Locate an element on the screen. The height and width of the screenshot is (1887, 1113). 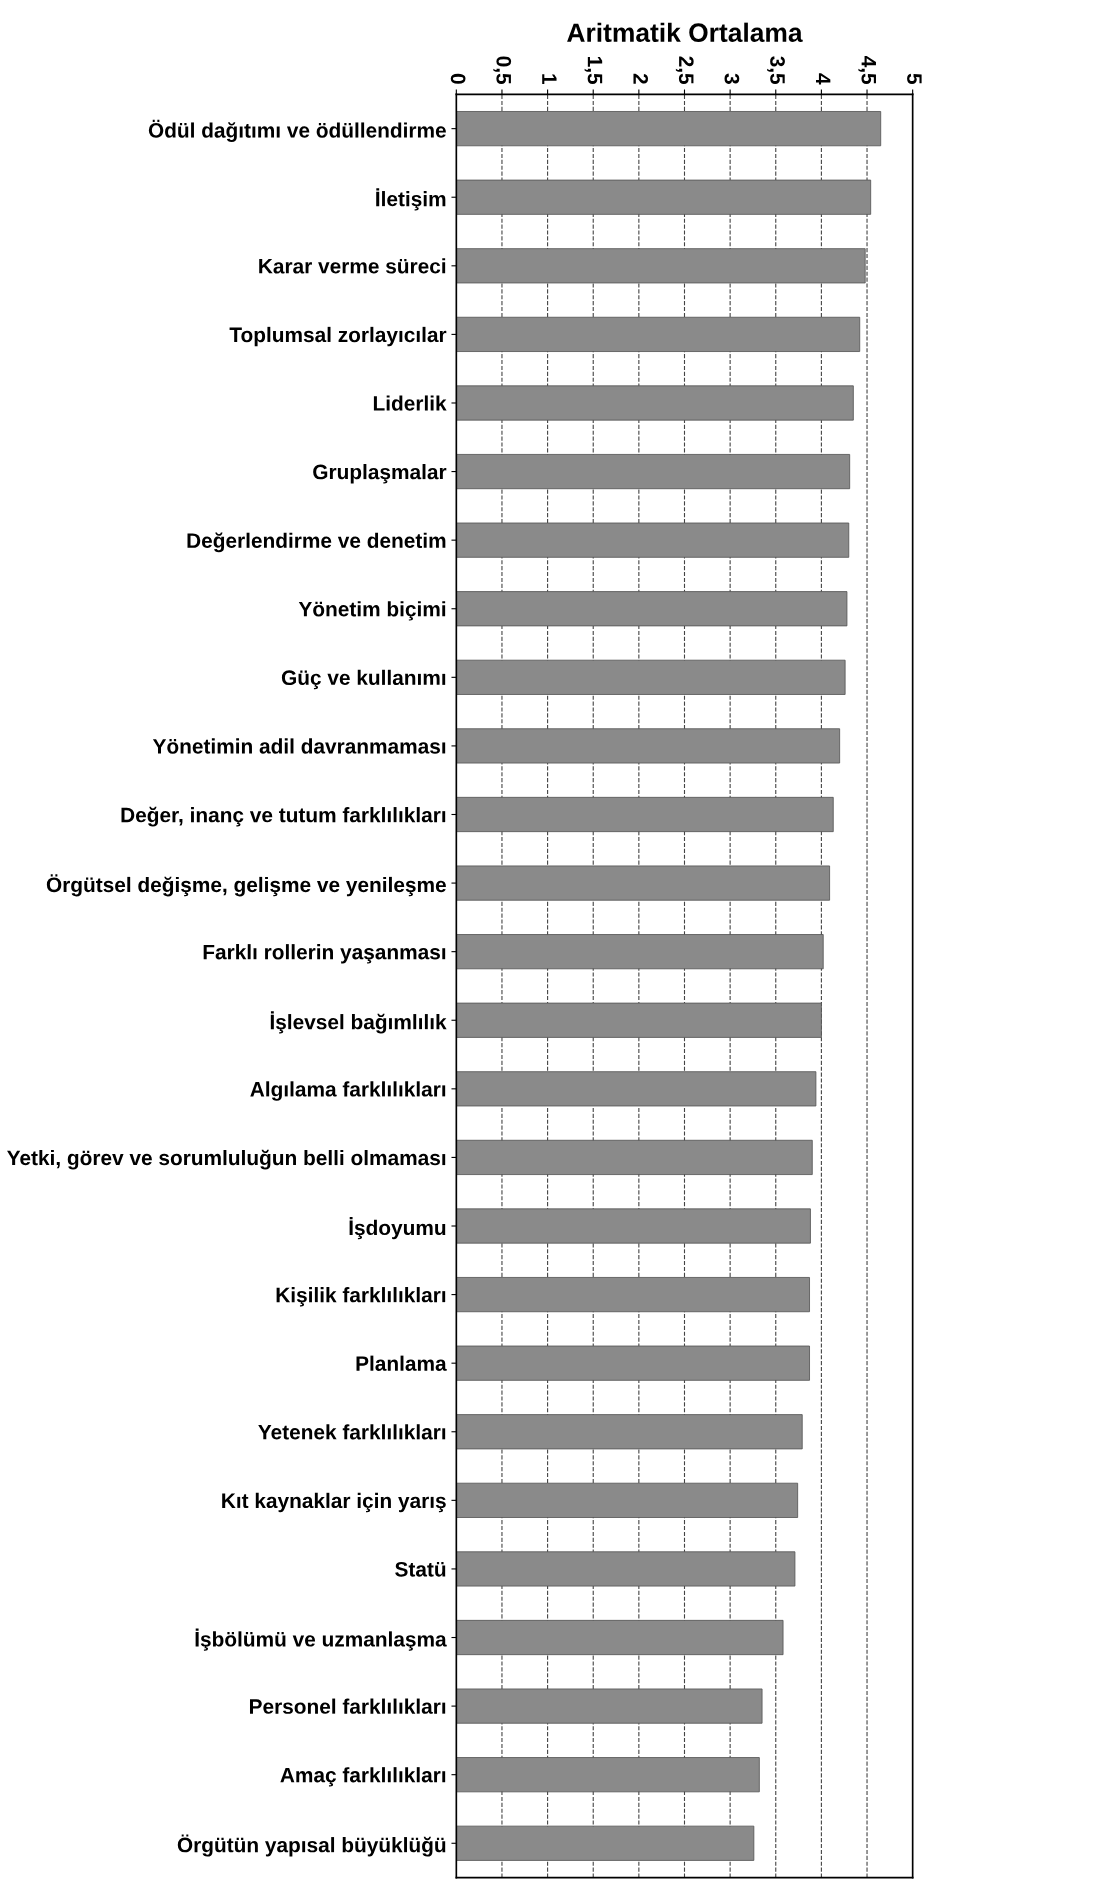
x-tick-label: 2,5 is located at coordinates (684, 70).